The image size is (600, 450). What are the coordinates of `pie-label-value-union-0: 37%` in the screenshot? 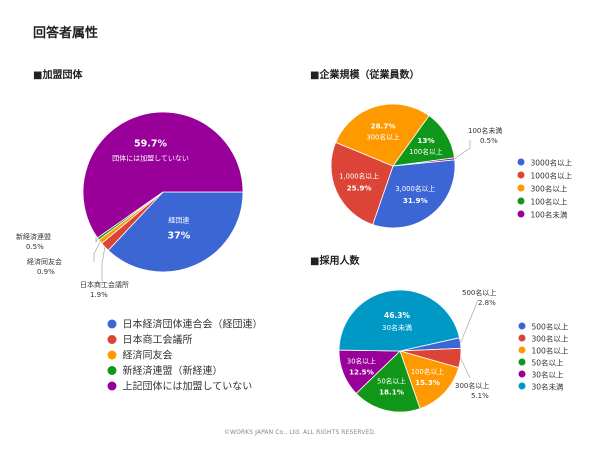 It's located at (179, 236).